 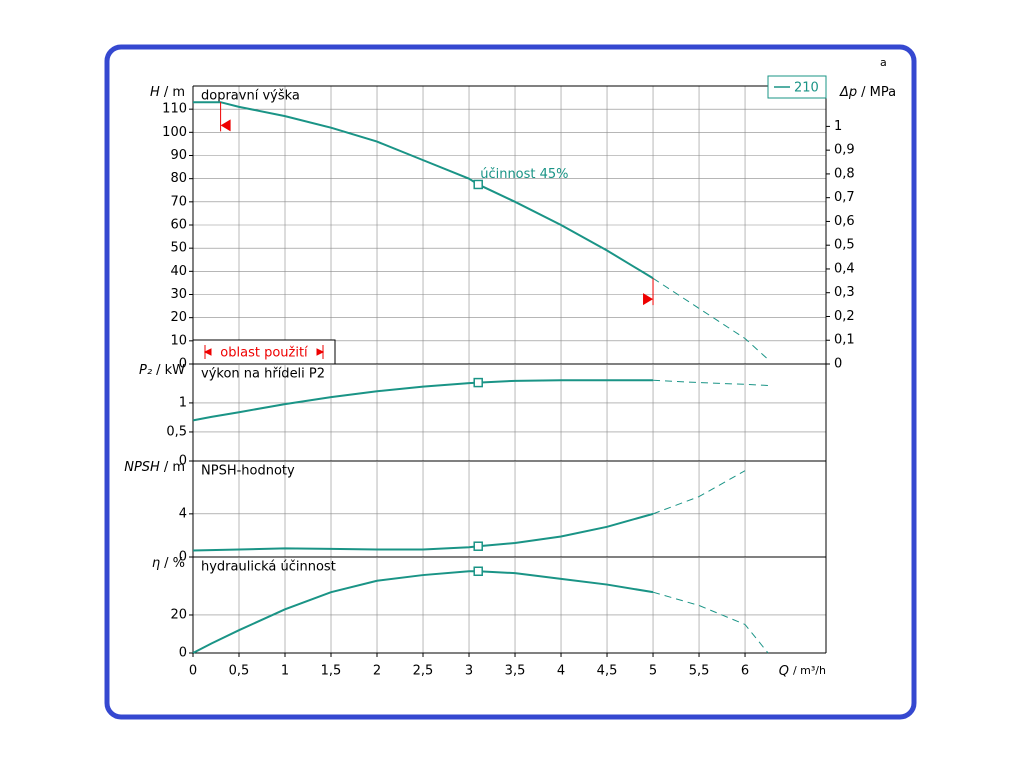 I want to click on annotation: účinnost 45%, so click(x=524, y=174).